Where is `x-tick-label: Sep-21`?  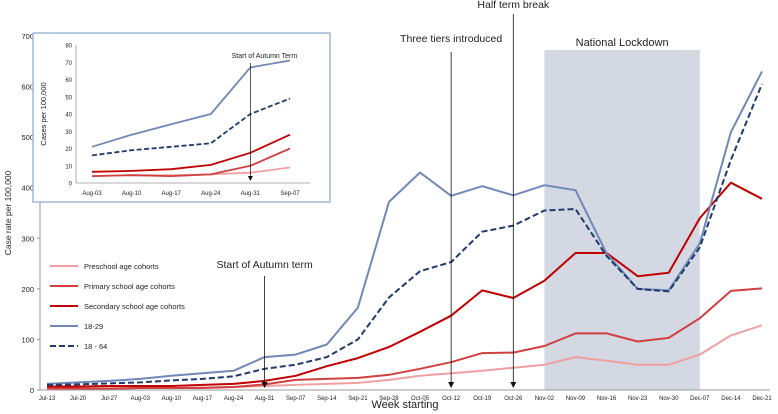
x-tick-label: Sep-21 is located at coordinates (358, 399).